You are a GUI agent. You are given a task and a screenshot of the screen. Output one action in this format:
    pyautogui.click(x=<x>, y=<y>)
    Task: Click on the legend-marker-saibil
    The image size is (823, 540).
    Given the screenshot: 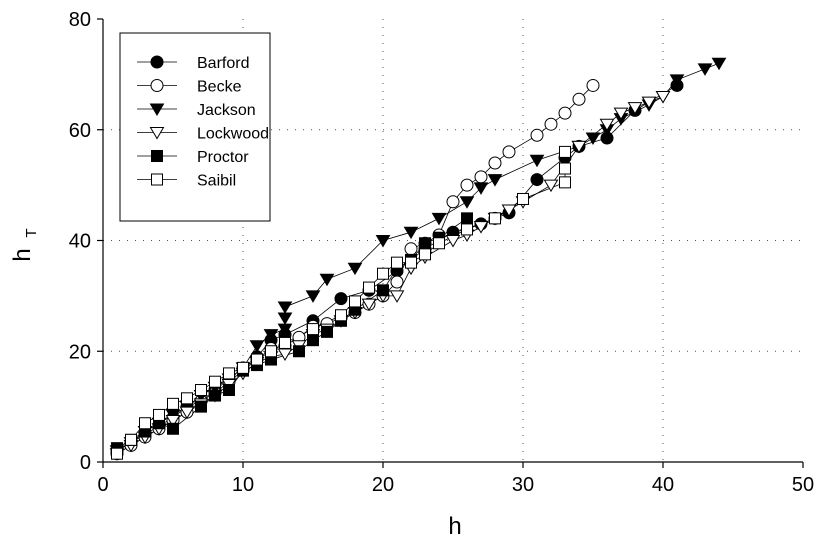 What is the action you would take?
    pyautogui.click(x=157, y=179)
    